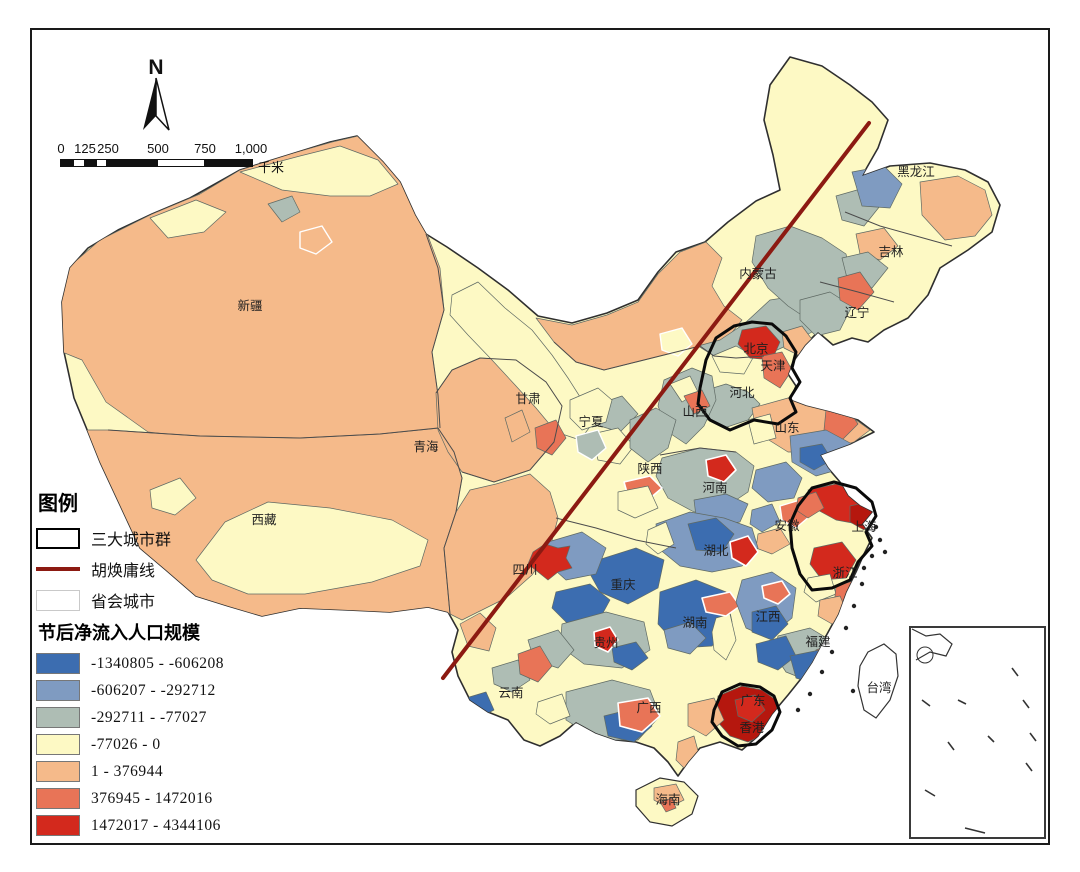 This screenshot has height=872, width=1080. Describe the element at coordinates (153, 690) in the screenshot. I see `legend-class-label: -606207 - -292712` at that location.